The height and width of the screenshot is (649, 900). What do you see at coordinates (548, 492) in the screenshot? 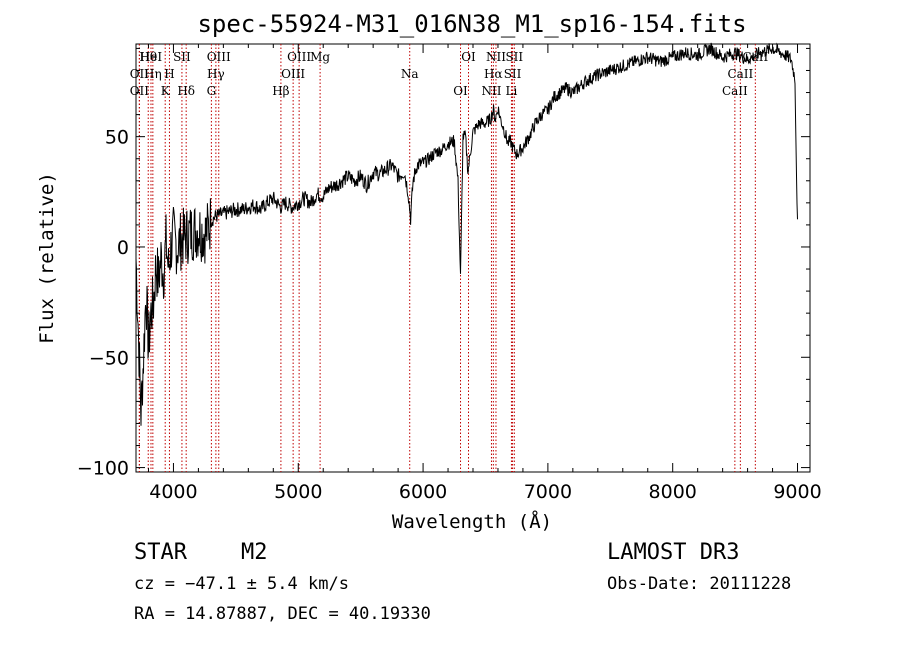
I see `x-tick-label: 7000` at bounding box center [548, 492].